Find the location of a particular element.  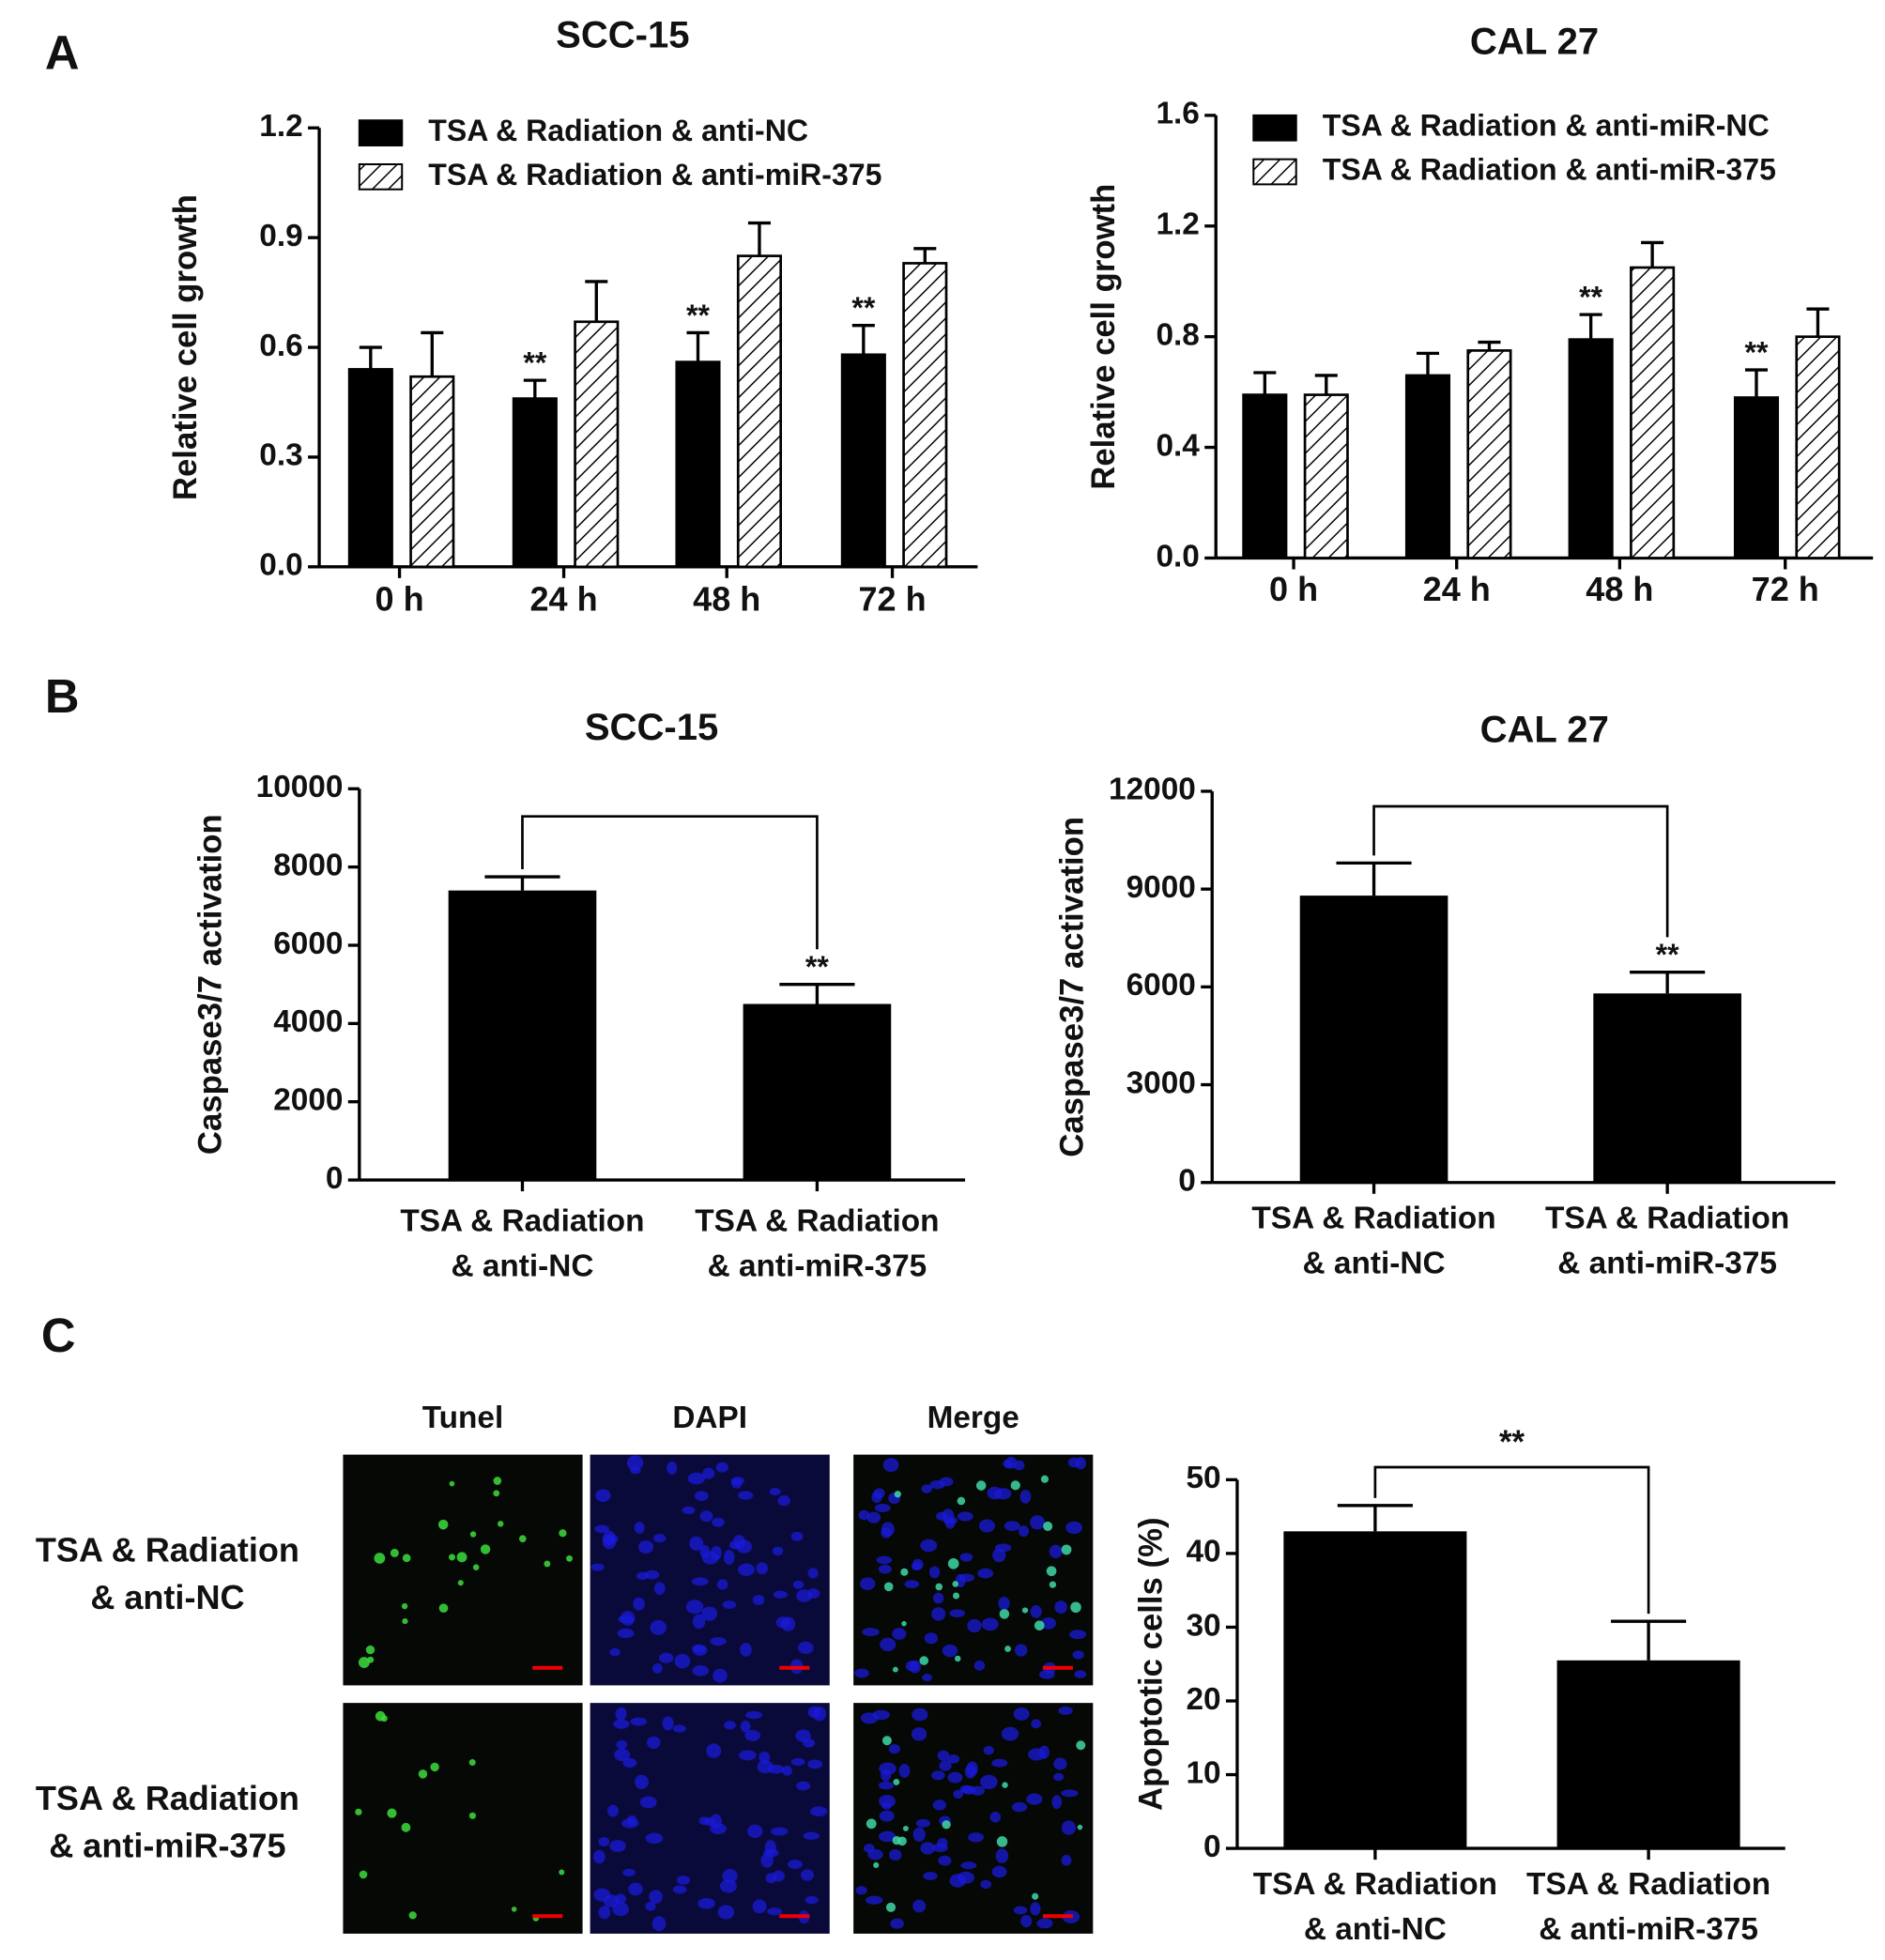

legend-label: TSA & Radiation & anti-NC is located at coordinates (618, 130).